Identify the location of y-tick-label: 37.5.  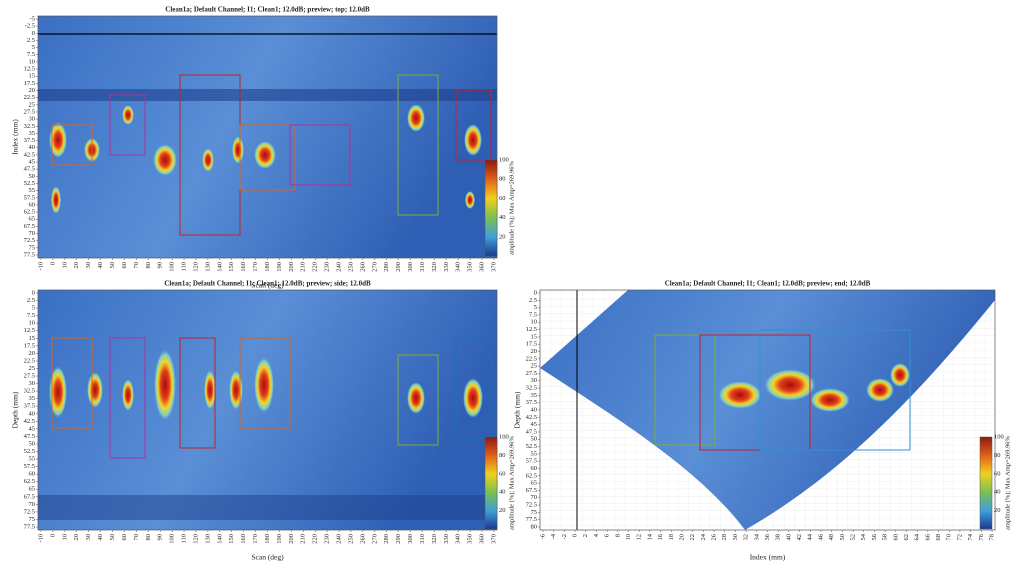
(531, 402).